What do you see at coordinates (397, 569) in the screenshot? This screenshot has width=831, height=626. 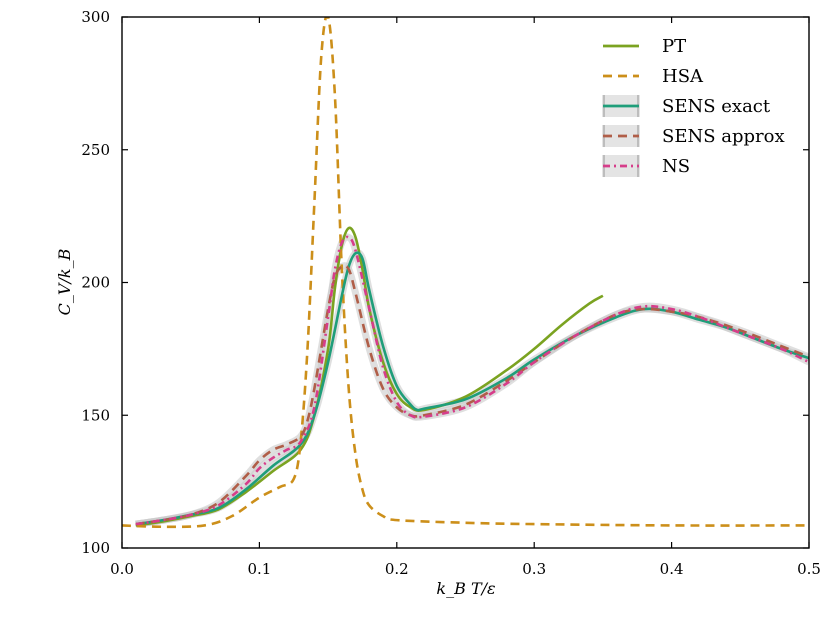 I see `x-tick-label: 0.2` at bounding box center [397, 569].